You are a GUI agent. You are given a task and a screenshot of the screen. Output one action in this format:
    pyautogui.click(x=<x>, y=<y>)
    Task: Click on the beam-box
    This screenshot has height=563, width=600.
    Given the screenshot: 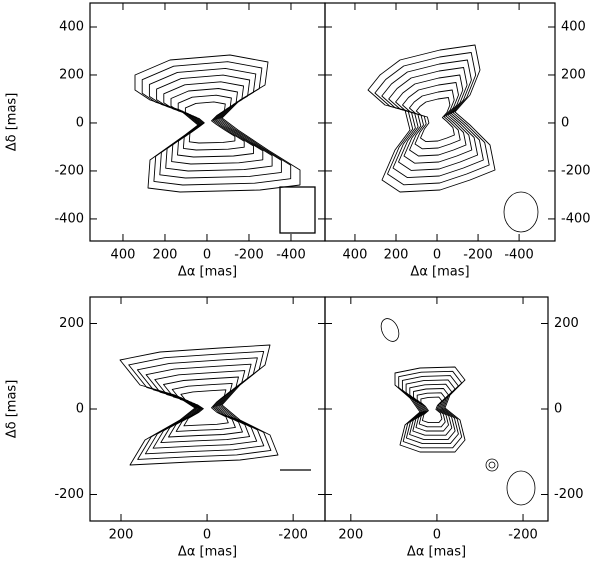 What is the action you would take?
    pyautogui.click(x=297, y=210)
    